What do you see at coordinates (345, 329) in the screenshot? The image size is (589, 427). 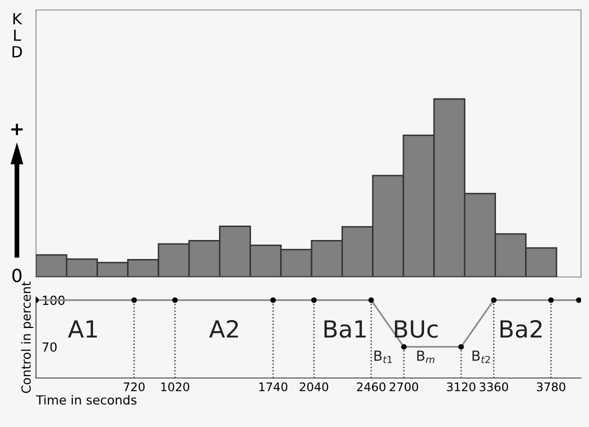 I see `annotation: Ba1` at bounding box center [345, 329].